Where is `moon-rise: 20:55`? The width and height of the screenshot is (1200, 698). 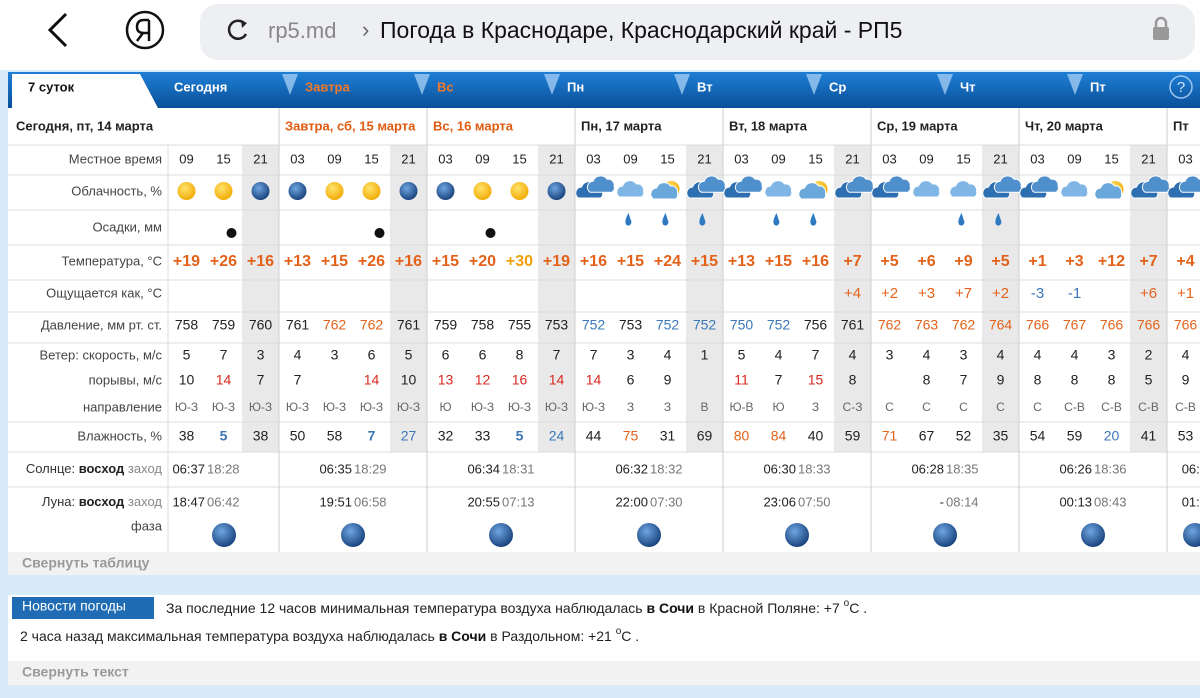 moon-rise: 20:55 is located at coordinates (483, 501).